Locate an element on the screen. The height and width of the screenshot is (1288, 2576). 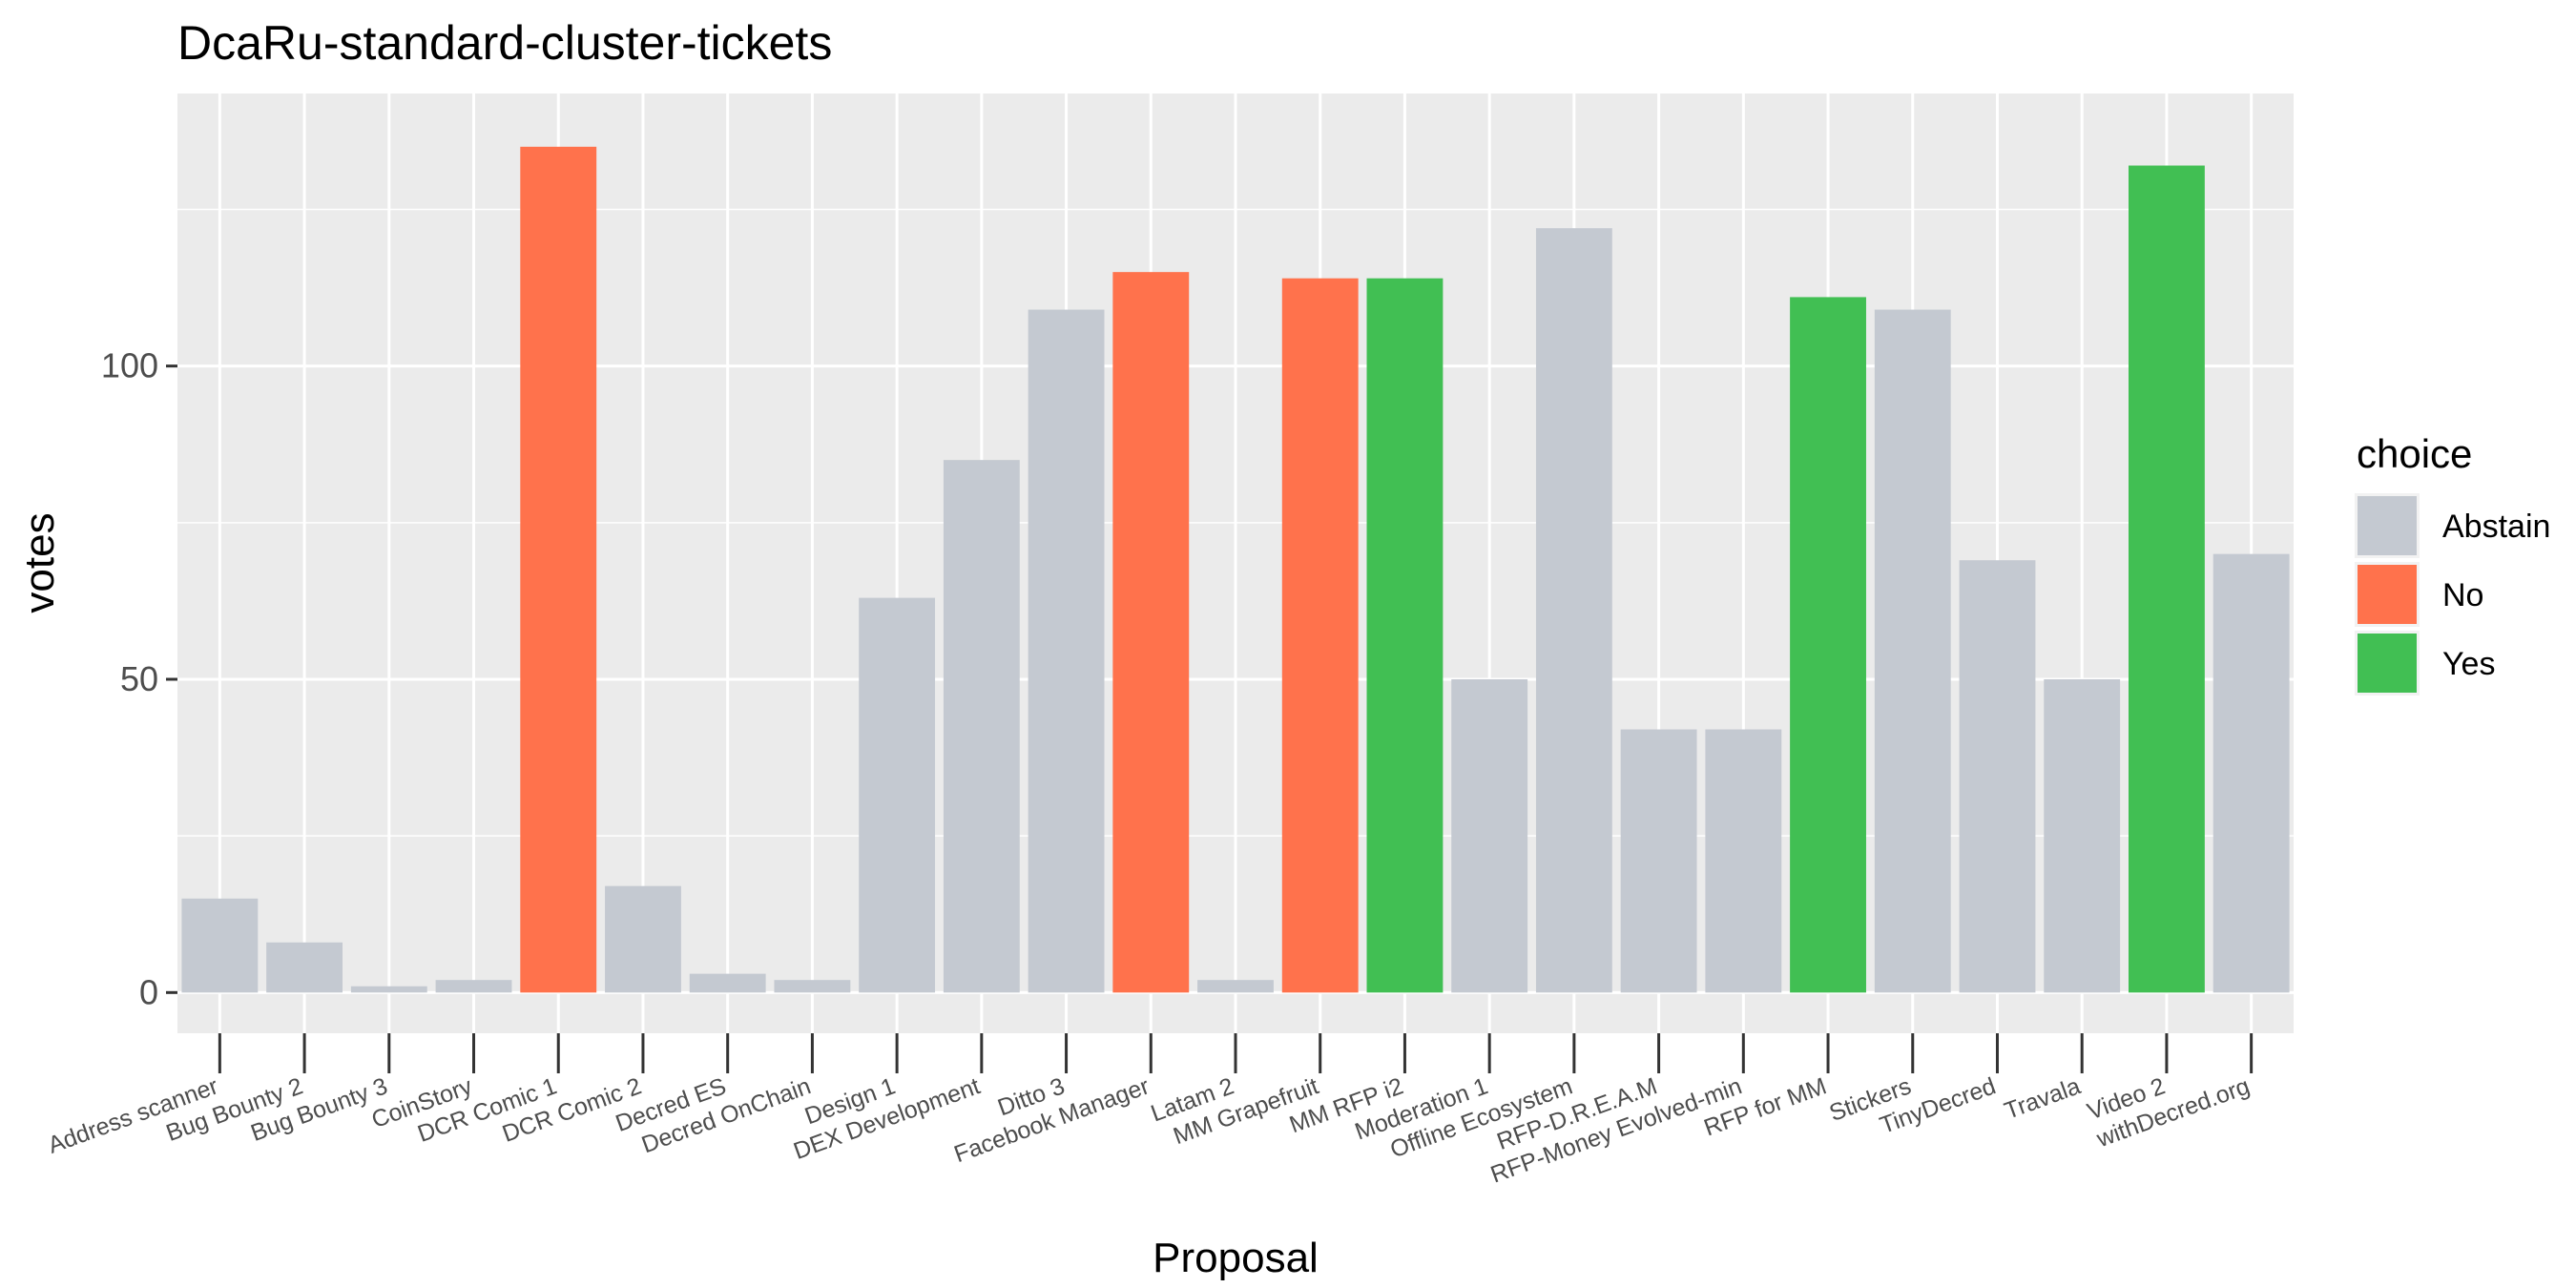
y-axis: 0 50 100 is located at coordinates (139, 678).